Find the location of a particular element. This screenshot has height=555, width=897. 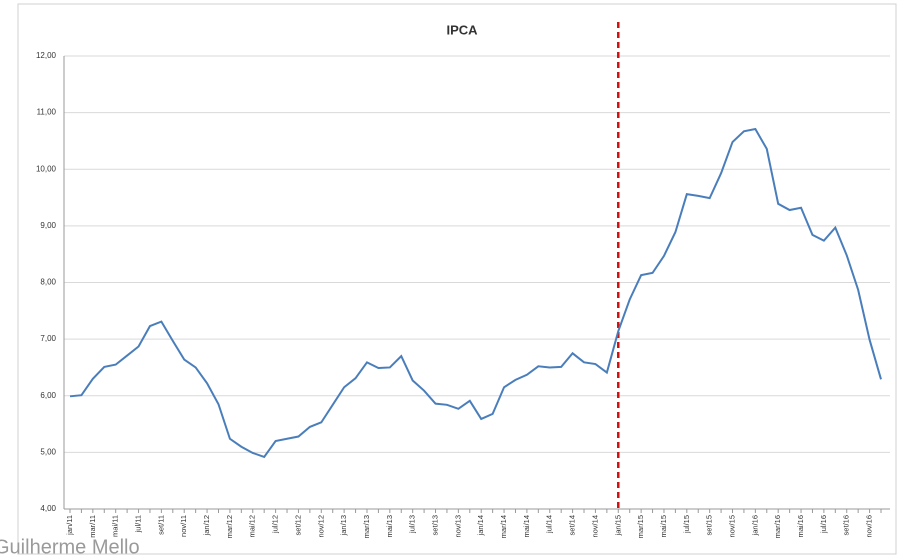

x-tick-label: jul/13 is located at coordinates (412, 524).